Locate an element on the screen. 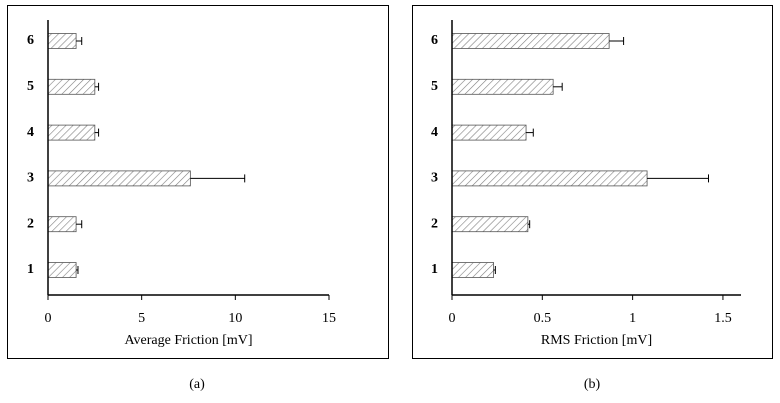 This screenshot has height=403, width=780. x-tick-label: 15 is located at coordinates (329, 318).